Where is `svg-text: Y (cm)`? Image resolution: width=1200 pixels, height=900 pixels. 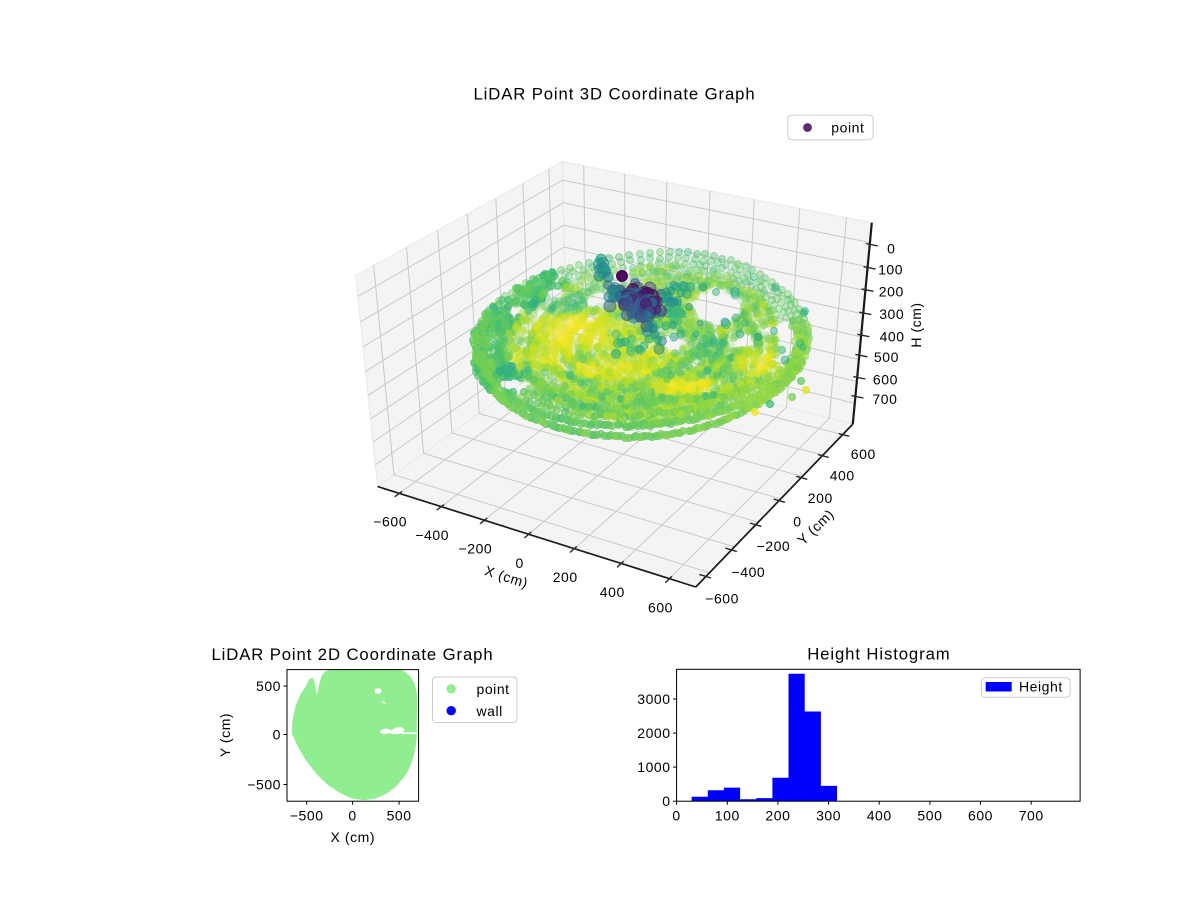 svg-text: Y (cm) is located at coordinates (225, 735).